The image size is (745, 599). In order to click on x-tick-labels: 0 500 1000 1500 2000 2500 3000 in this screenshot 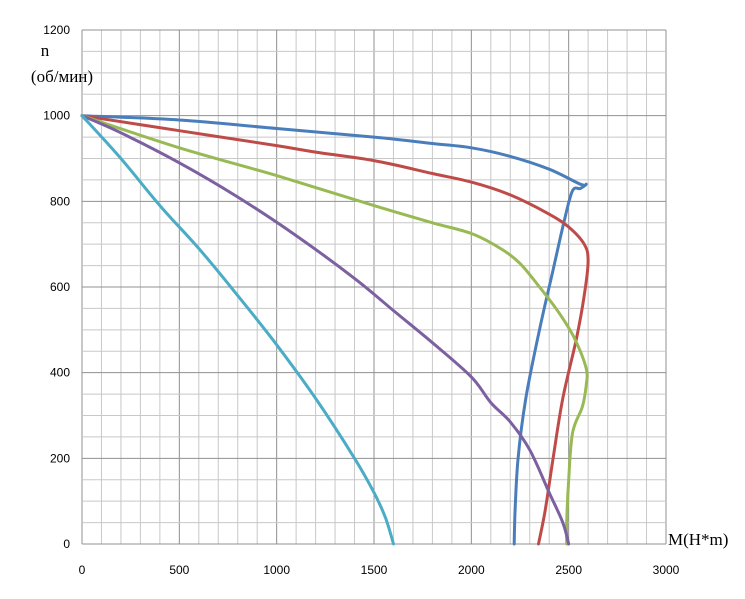, I will do `click(379, 570)`.